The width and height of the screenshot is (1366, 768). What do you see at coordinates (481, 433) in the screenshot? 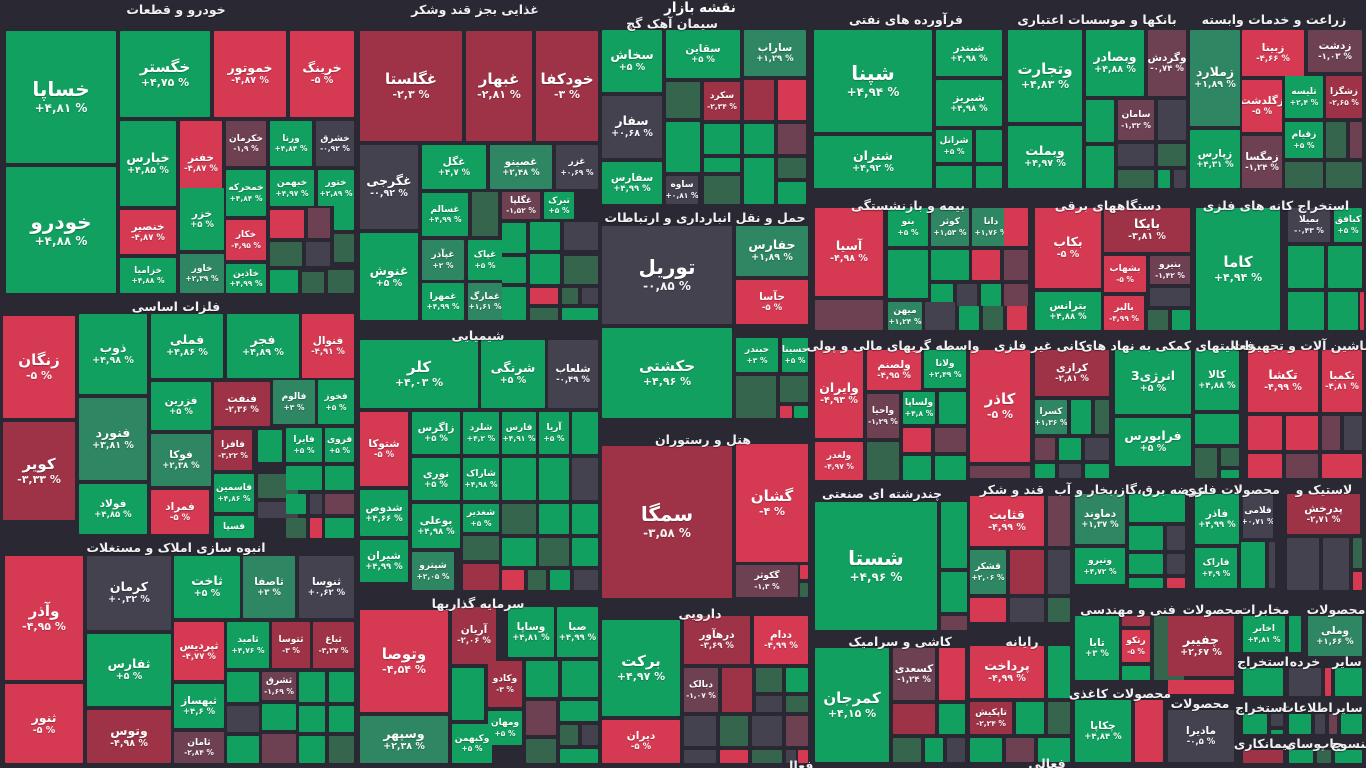
I see `stock-tile: شلرد +۴,۲ %` at bounding box center [481, 433].